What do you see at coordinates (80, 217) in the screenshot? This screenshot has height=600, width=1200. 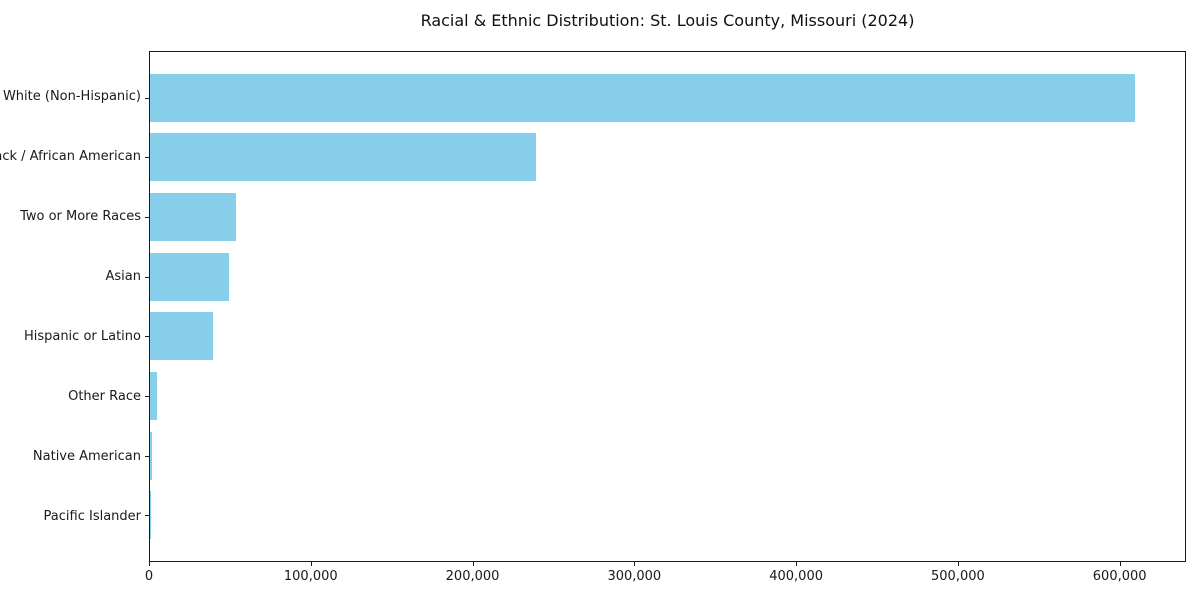 I see `y-axis-label: Two or More Races` at bounding box center [80, 217].